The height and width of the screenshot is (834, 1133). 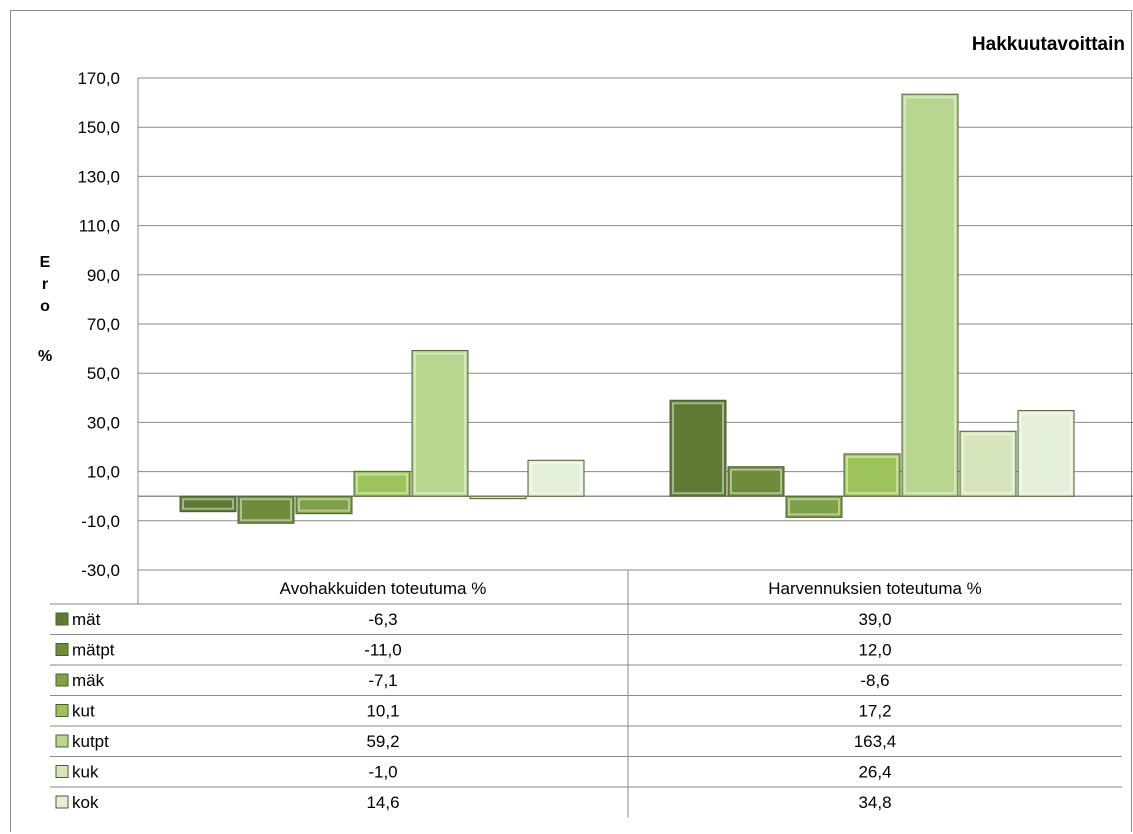 What do you see at coordinates (45, 356) in the screenshot?
I see `y-axis-label-char: %` at bounding box center [45, 356].